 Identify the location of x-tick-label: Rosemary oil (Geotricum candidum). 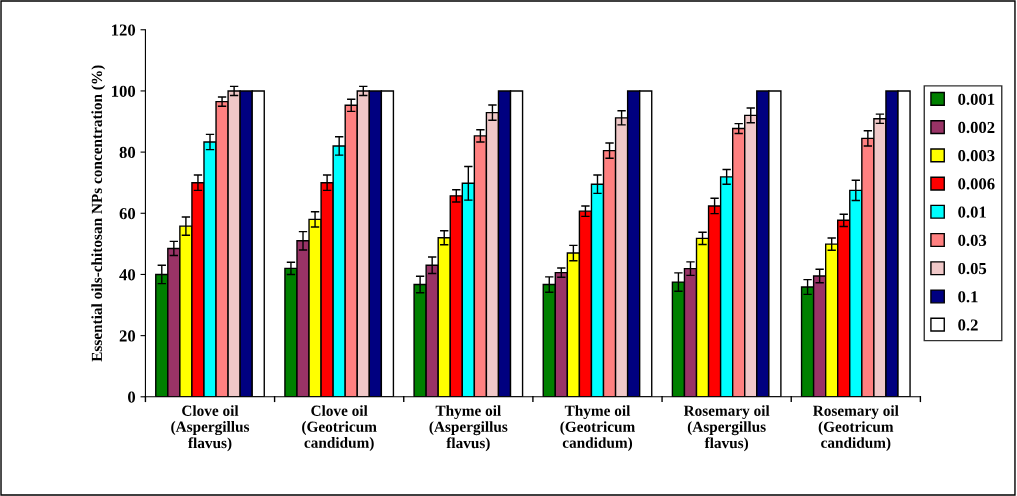
(856, 428).